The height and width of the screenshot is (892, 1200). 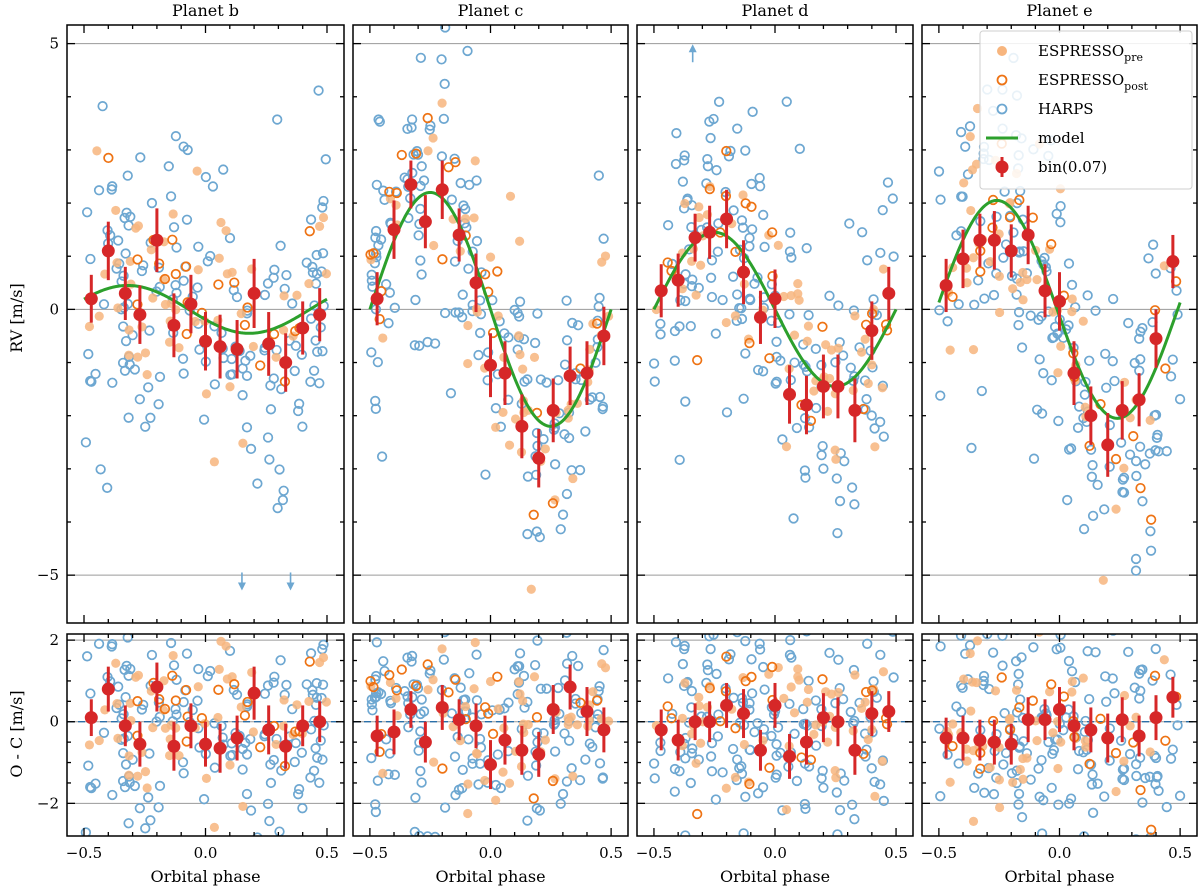 What do you see at coordinates (1051, 167) in the screenshot?
I see `legend-item-bin: bin(0.07)` at bounding box center [1051, 167].